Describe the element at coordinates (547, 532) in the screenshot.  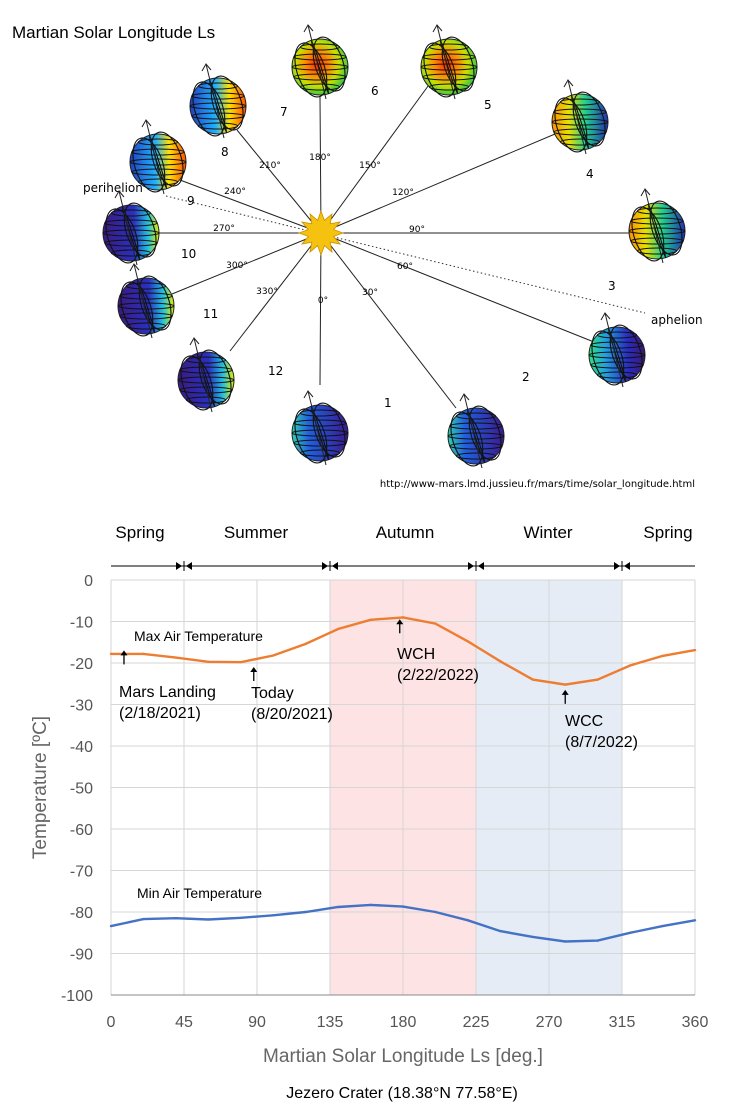
I see `season-label-3: Winter` at that location.